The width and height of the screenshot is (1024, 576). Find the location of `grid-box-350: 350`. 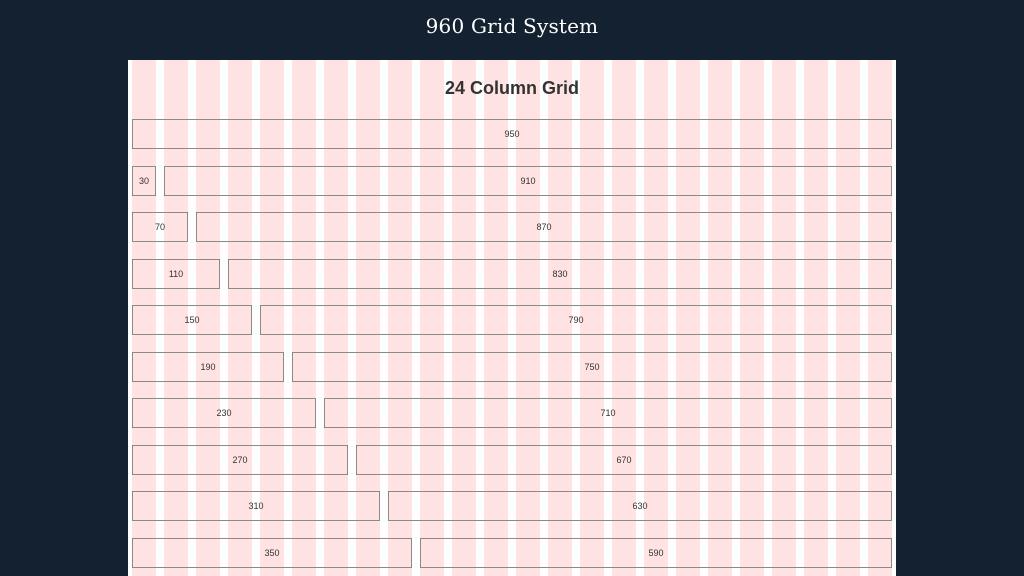

grid-box-350: 350 is located at coordinates (272, 553).